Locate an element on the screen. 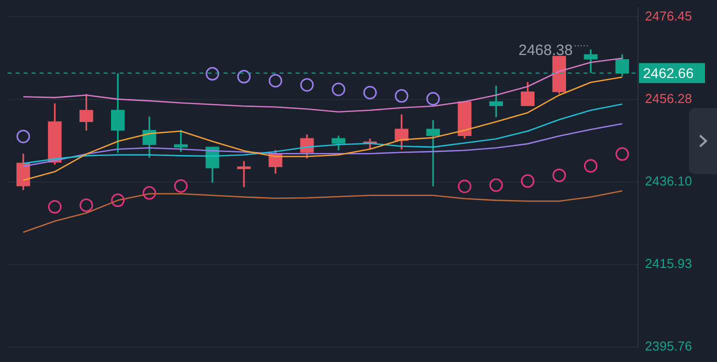  y-tick-label: 2395.76 is located at coordinates (668, 346).